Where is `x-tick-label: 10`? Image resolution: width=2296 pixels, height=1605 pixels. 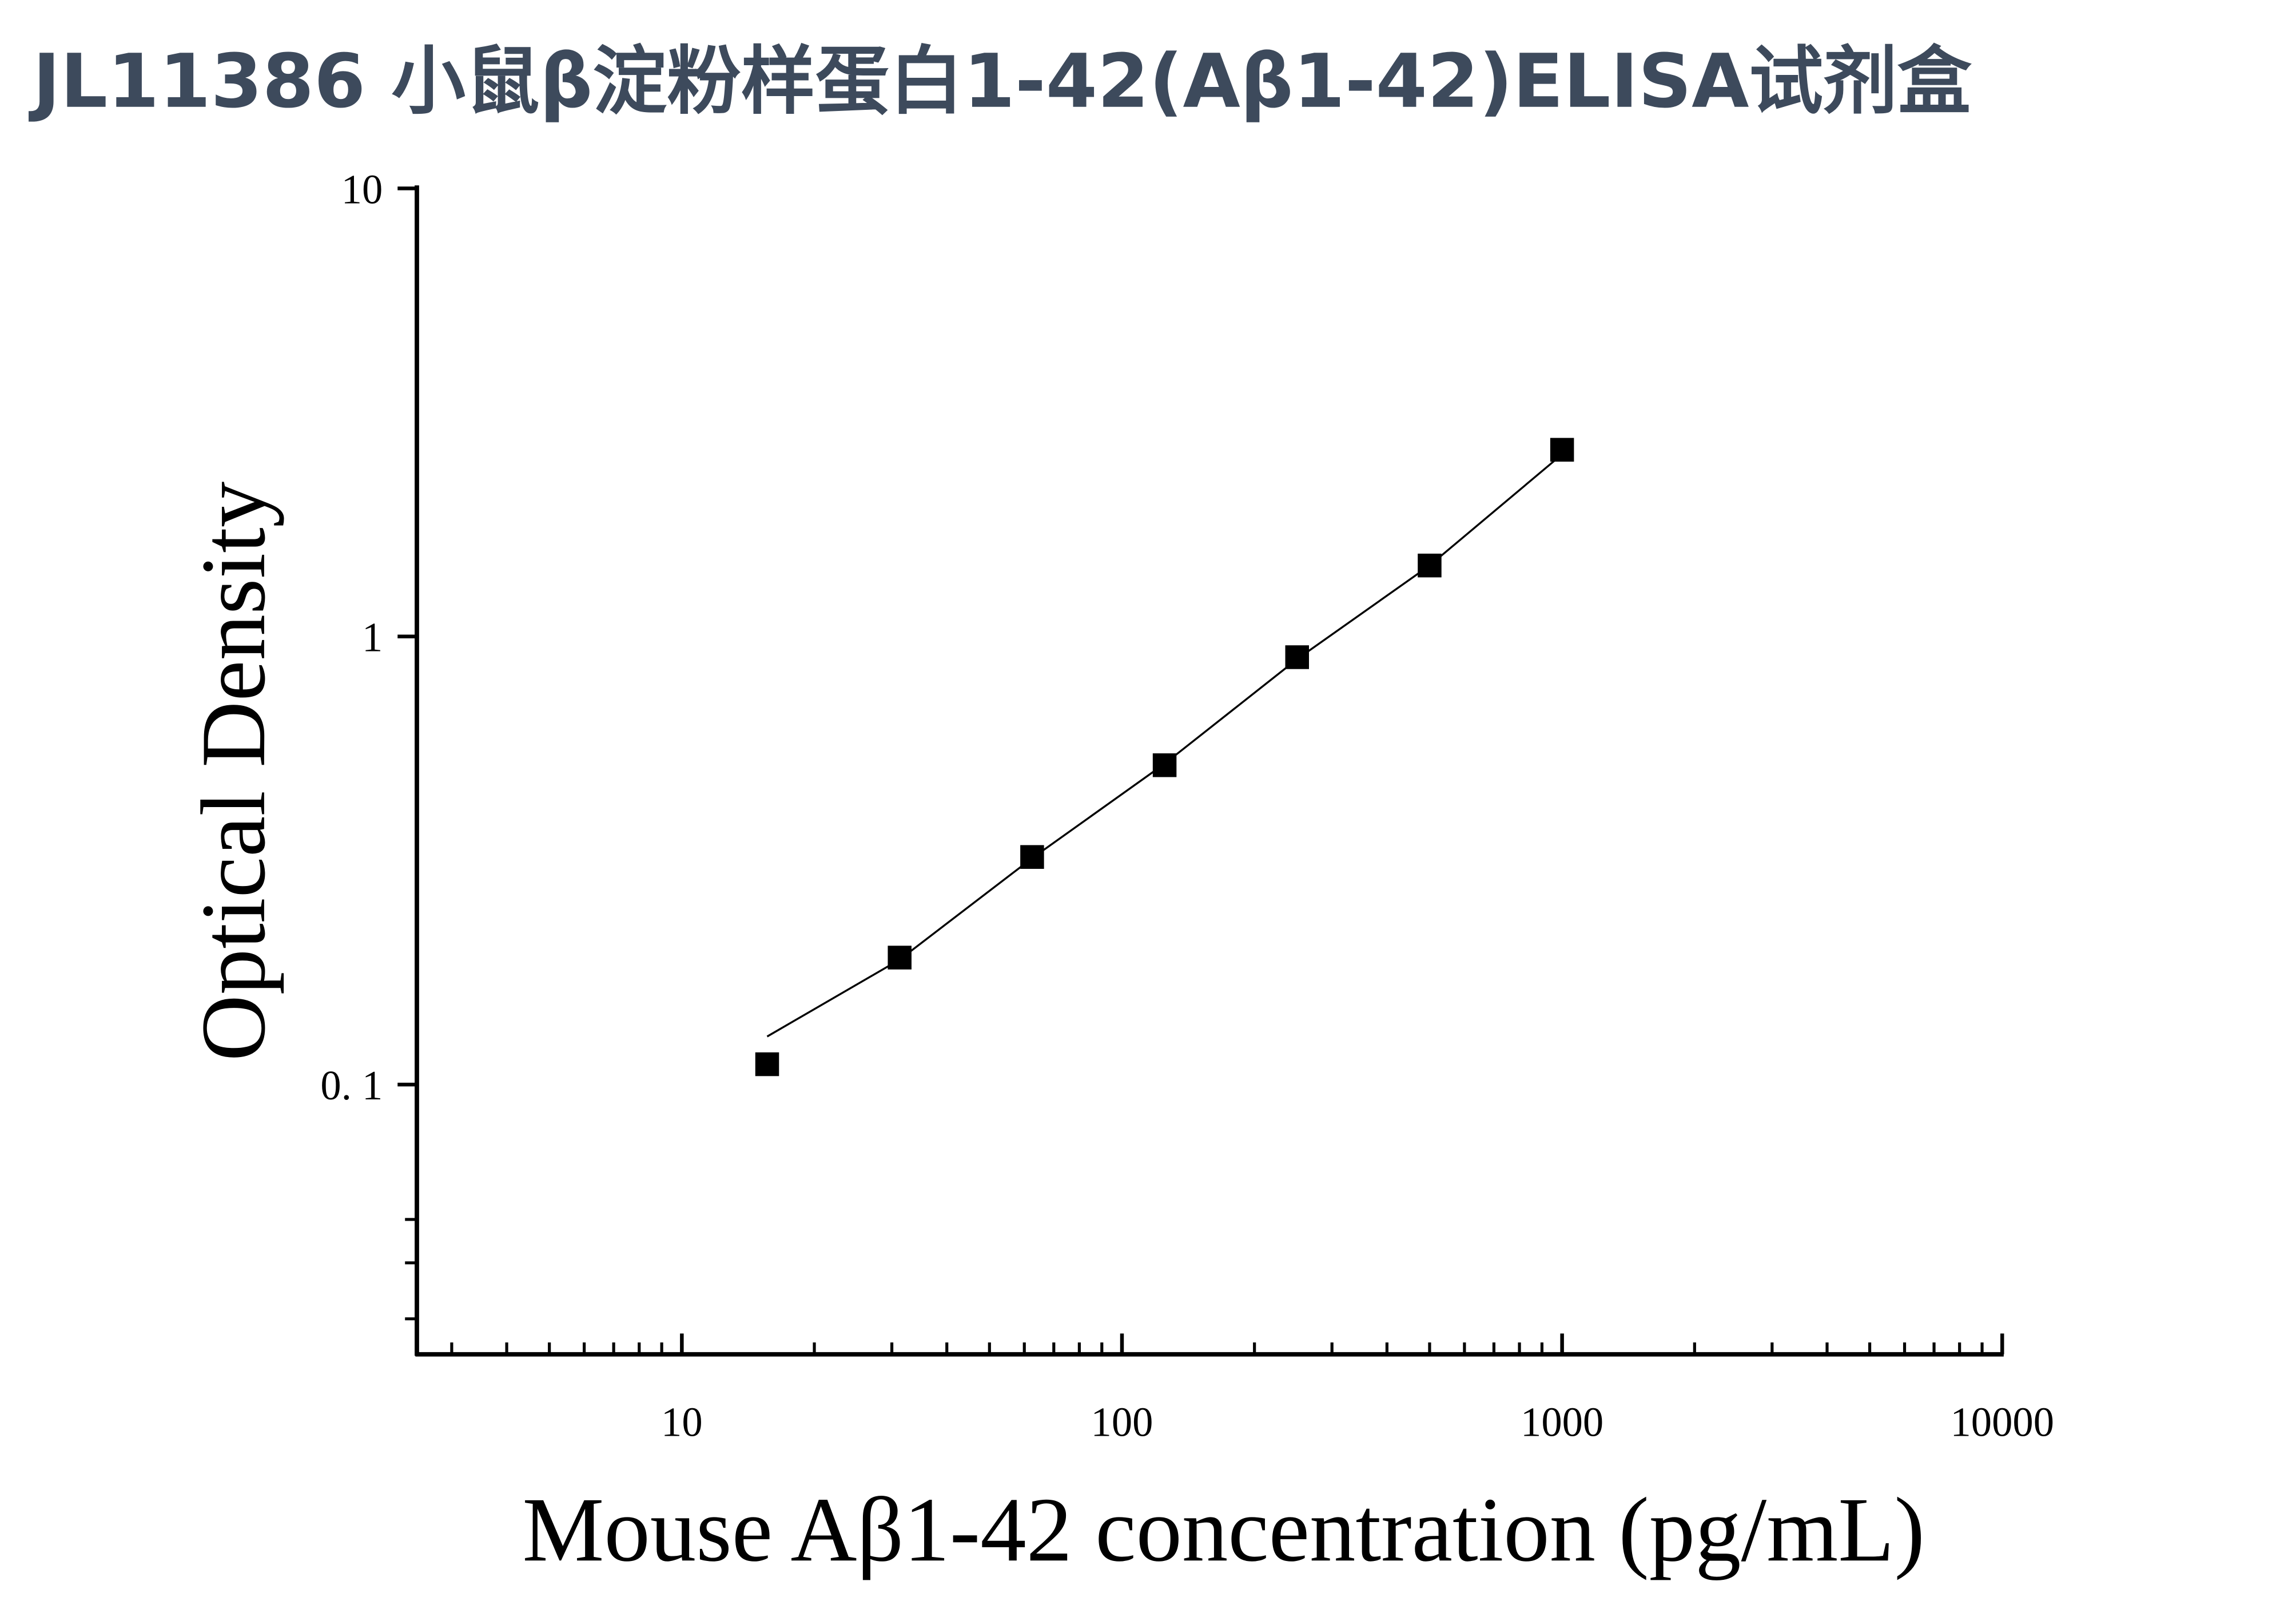
x-tick-label: 10 is located at coordinates (682, 1422).